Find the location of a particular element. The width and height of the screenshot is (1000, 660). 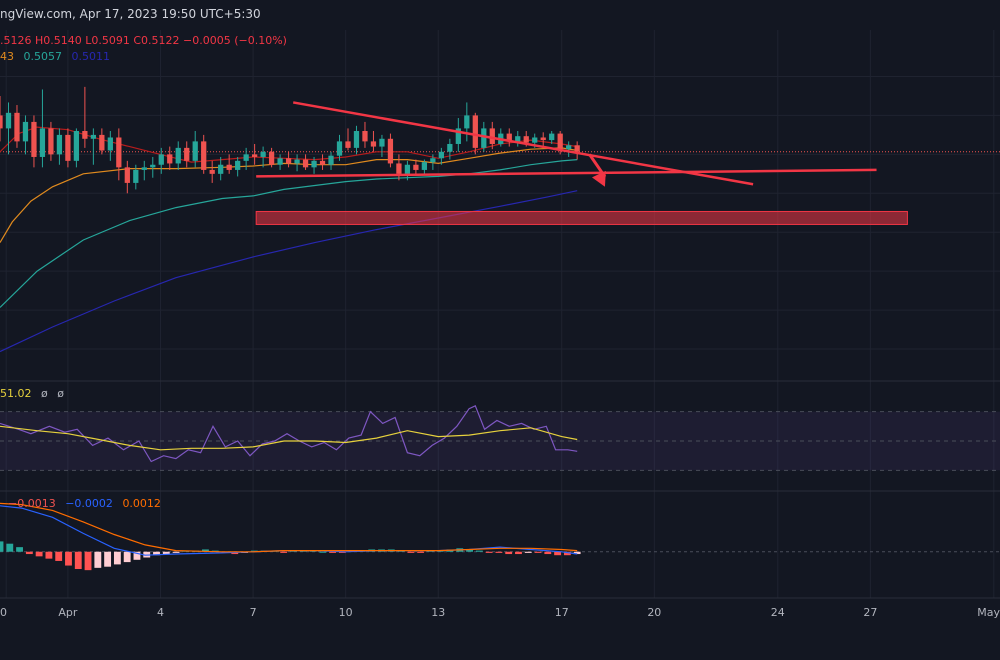

x-tick-label: 4 is located at coordinates (160, 612).